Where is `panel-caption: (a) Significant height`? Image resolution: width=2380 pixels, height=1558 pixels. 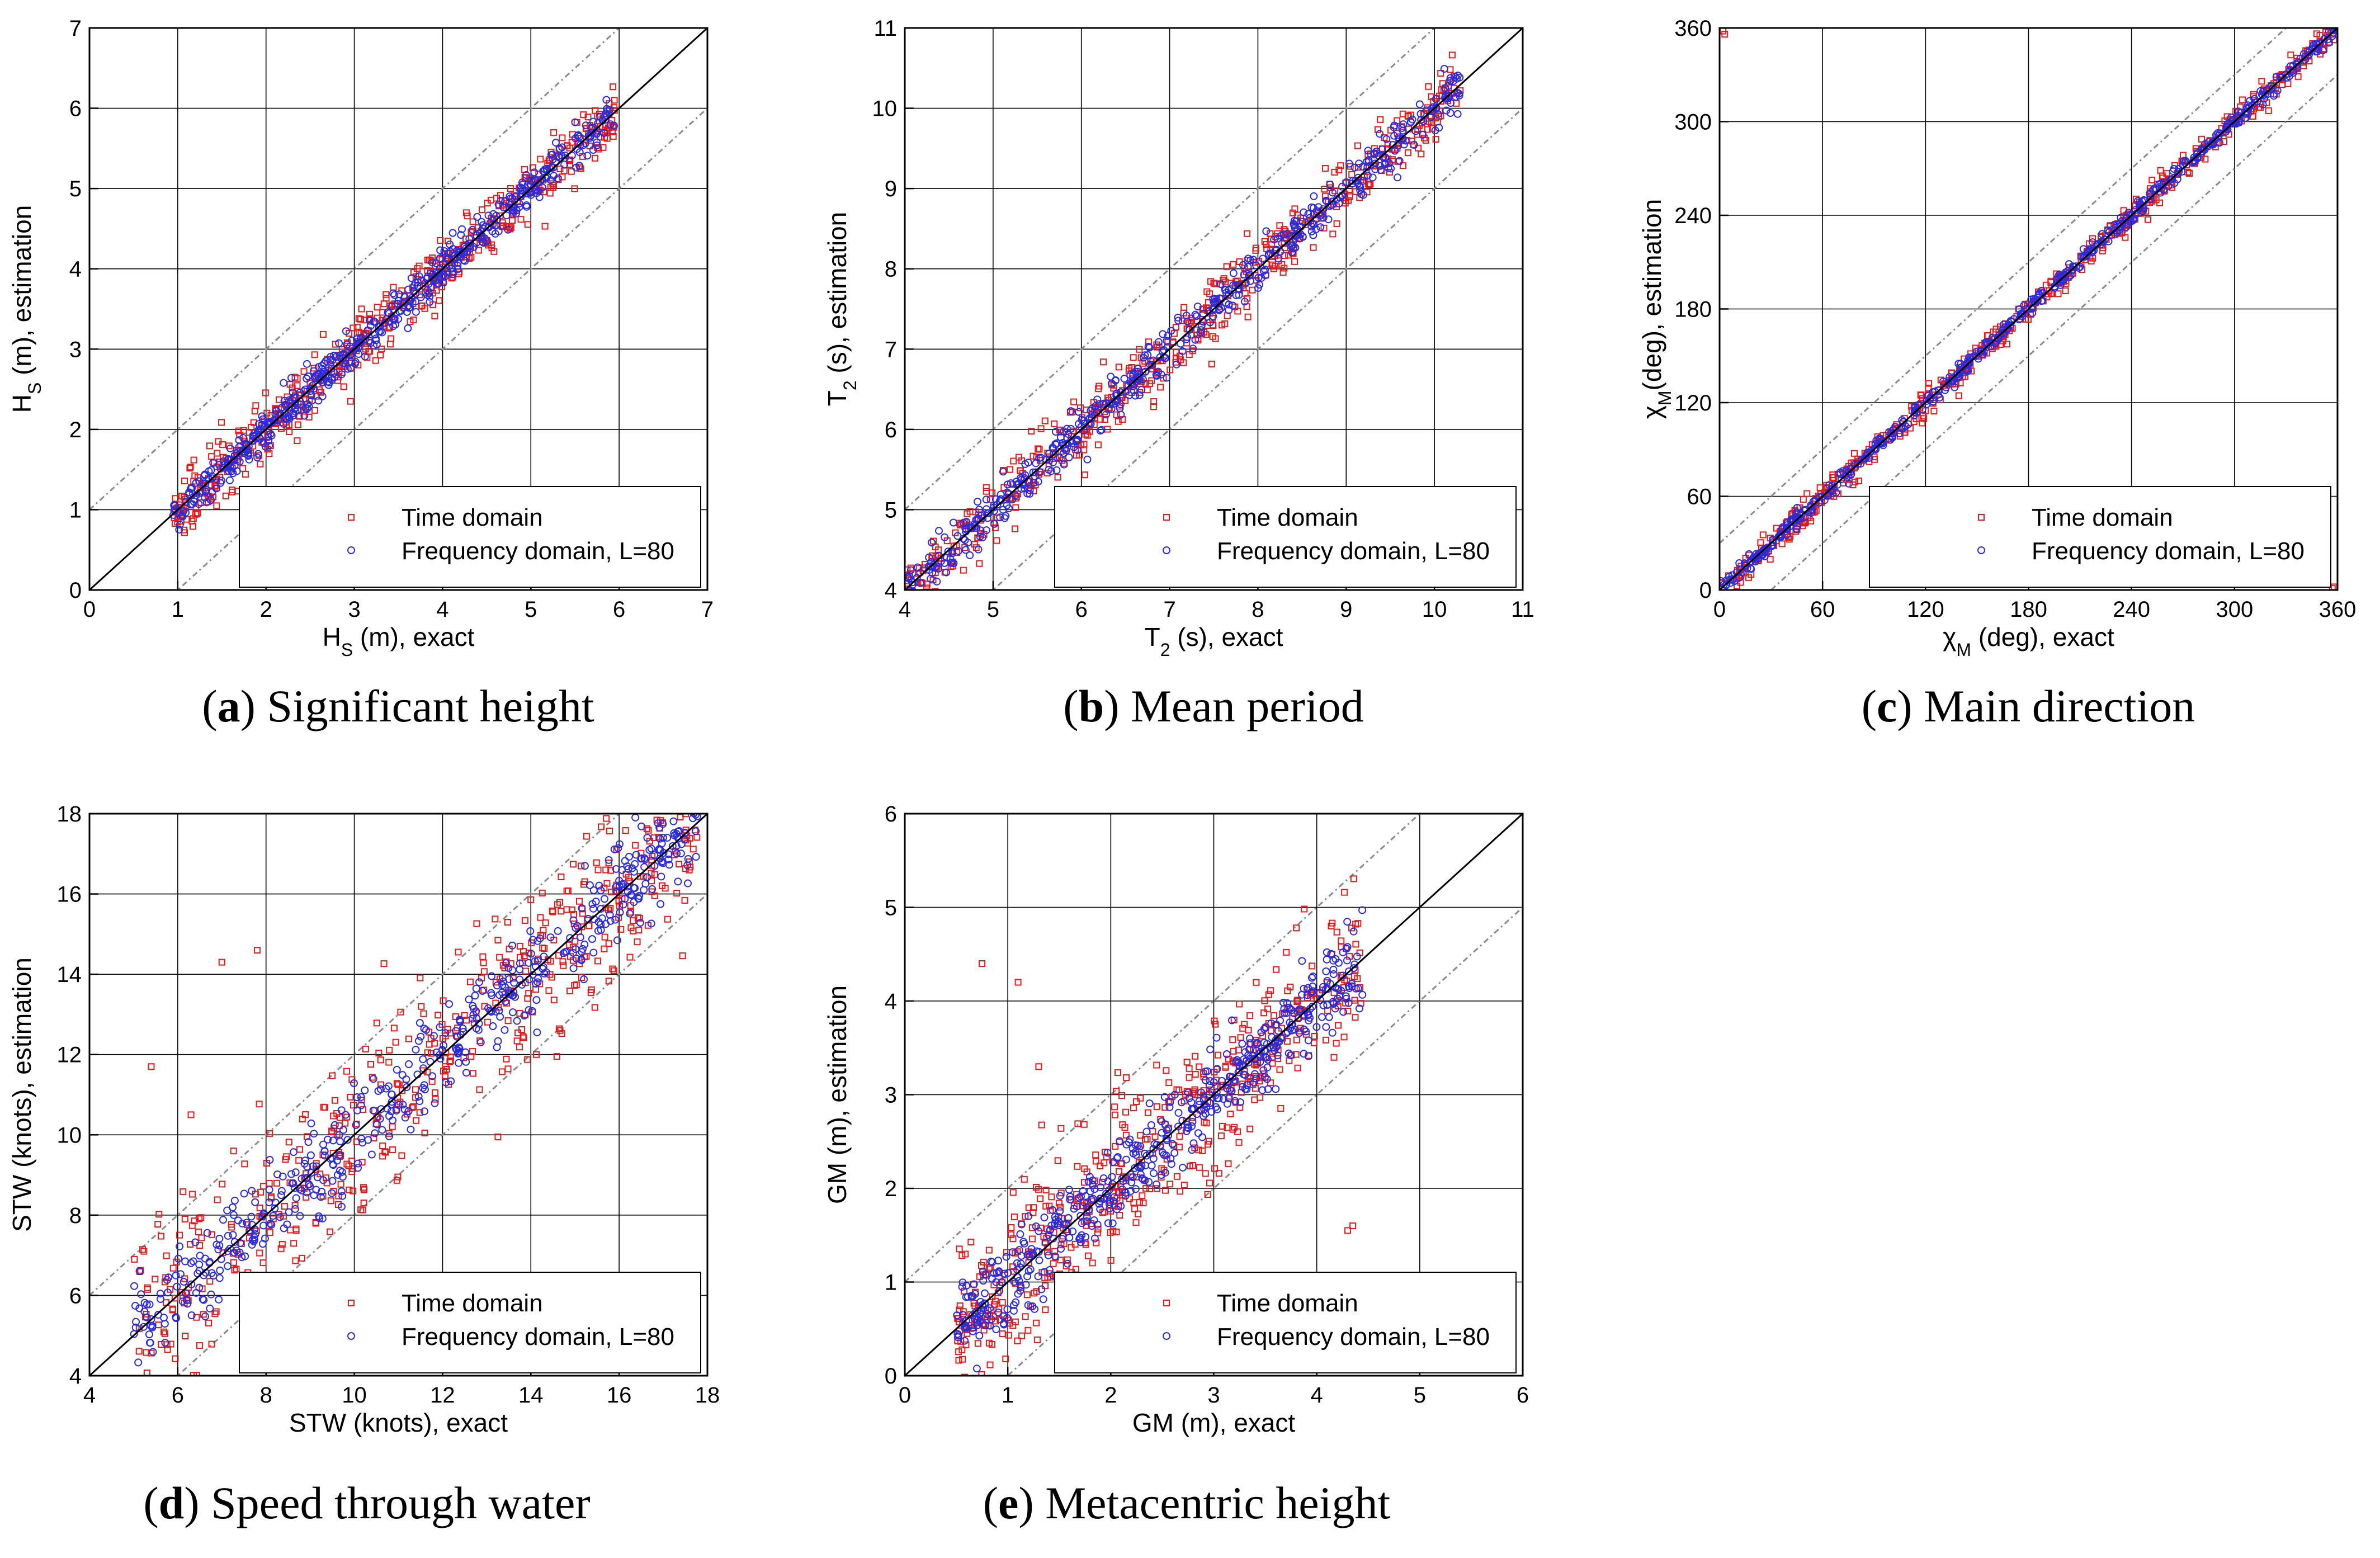
panel-caption: (a) Significant height is located at coordinates (398, 706).